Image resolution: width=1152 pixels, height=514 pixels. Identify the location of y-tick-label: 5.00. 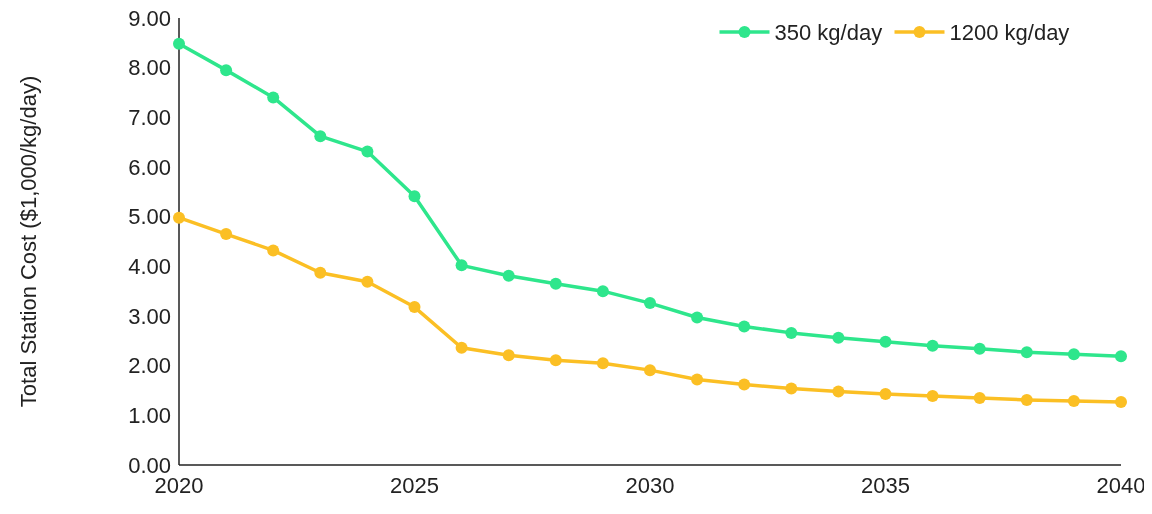
(149, 217).